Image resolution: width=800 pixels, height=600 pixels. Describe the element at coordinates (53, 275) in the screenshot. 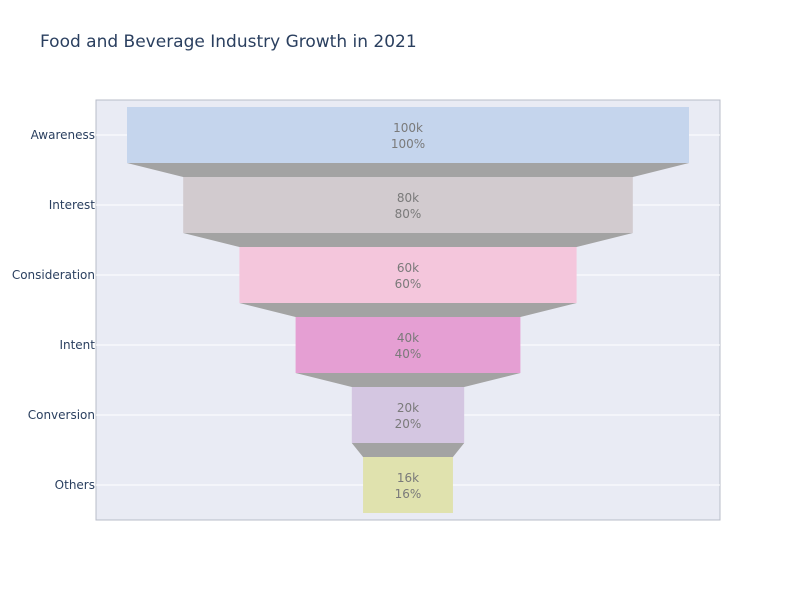

I see `y-tick-label: Consideration` at that location.